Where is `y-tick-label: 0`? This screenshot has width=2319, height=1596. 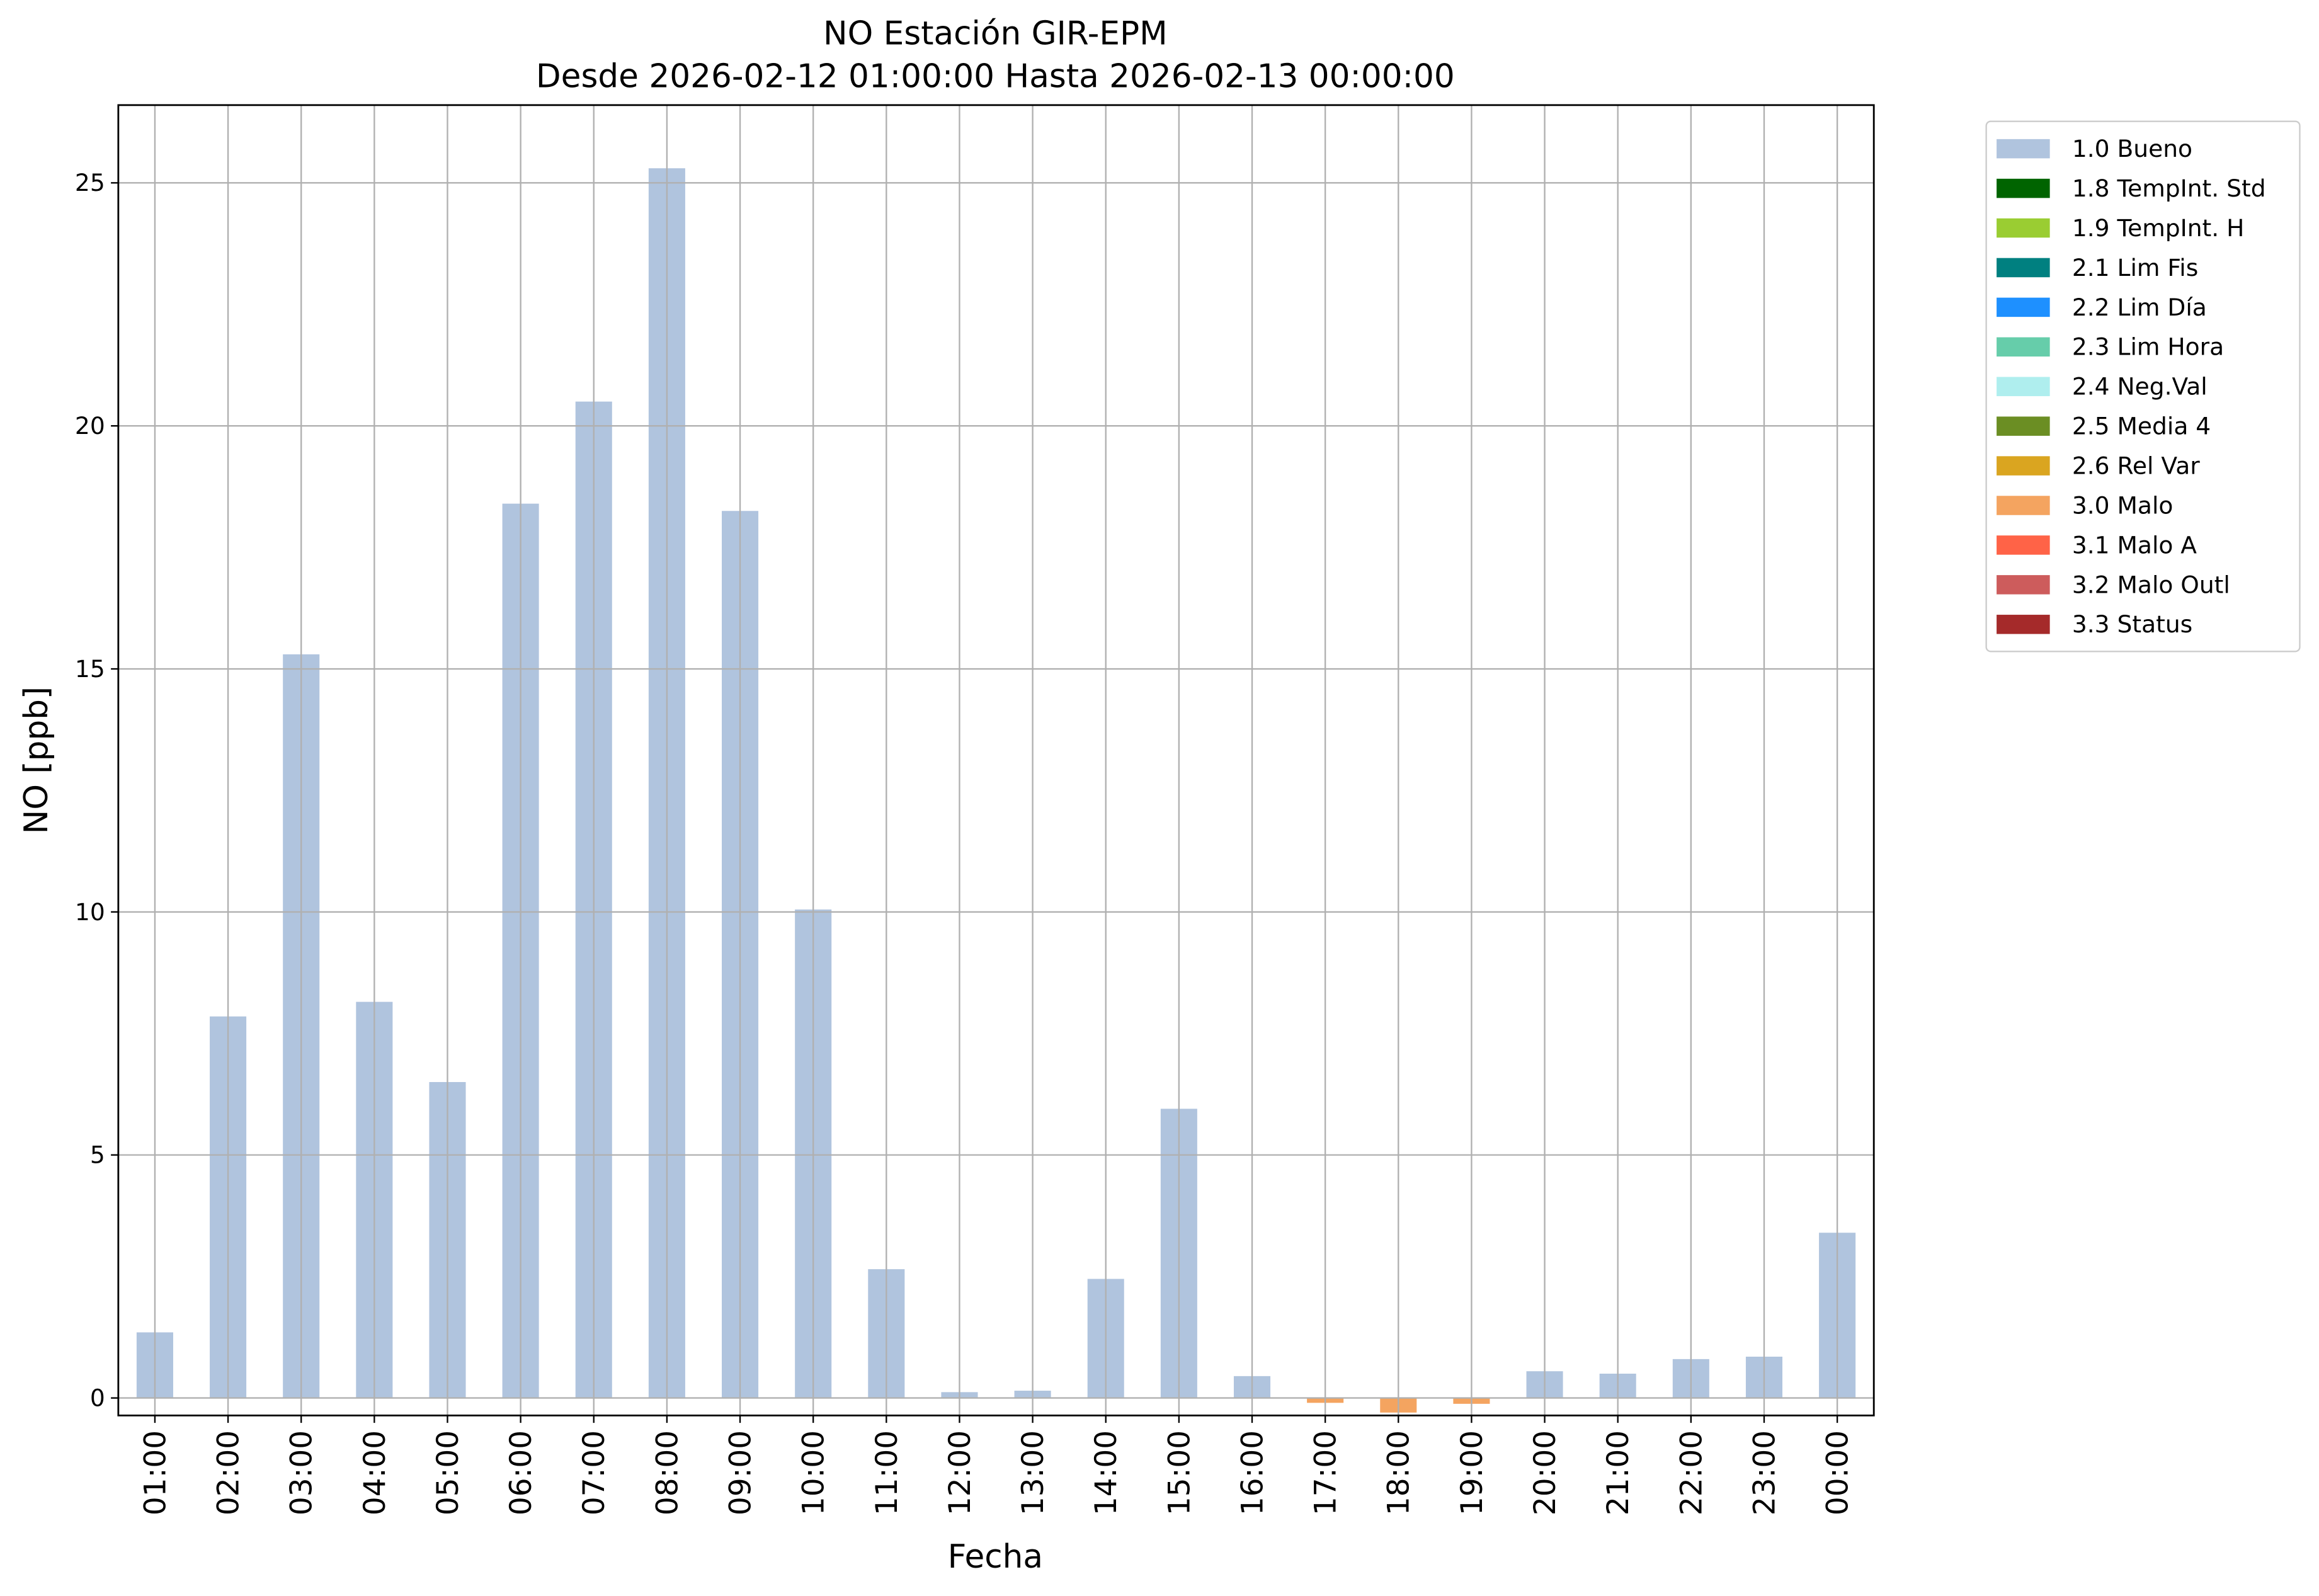
y-tick-label: 0 is located at coordinates (97, 1398).